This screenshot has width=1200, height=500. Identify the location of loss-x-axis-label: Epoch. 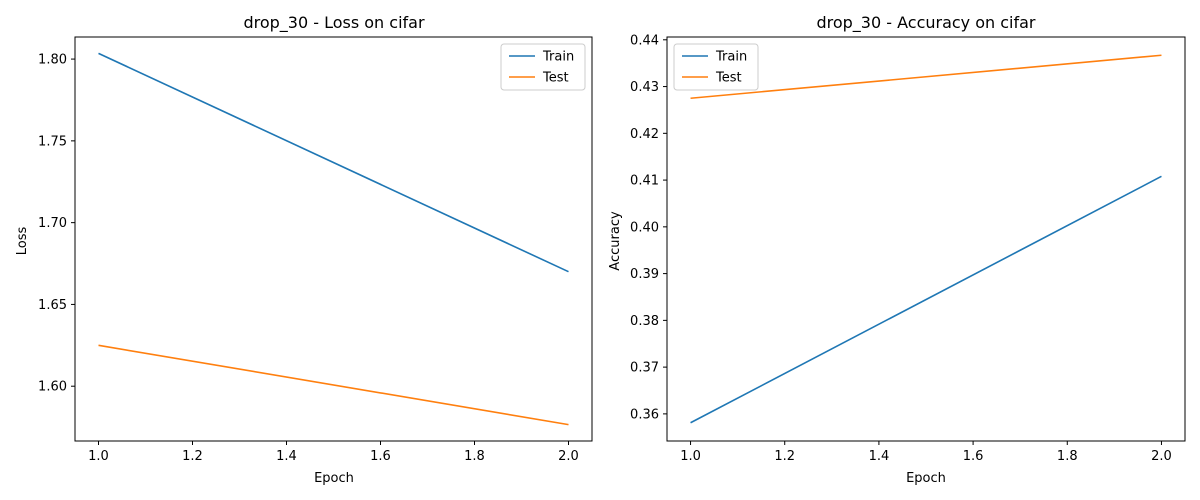
(334, 478).